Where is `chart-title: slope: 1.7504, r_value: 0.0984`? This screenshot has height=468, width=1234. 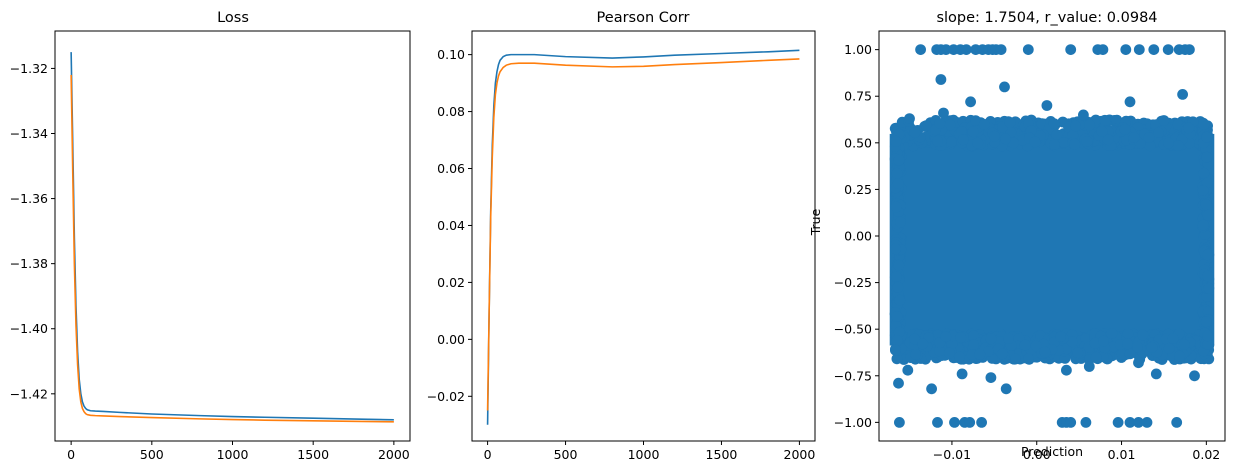
chart-title: slope: 1.7504, r_value: 0.0984 is located at coordinates (1046, 18).